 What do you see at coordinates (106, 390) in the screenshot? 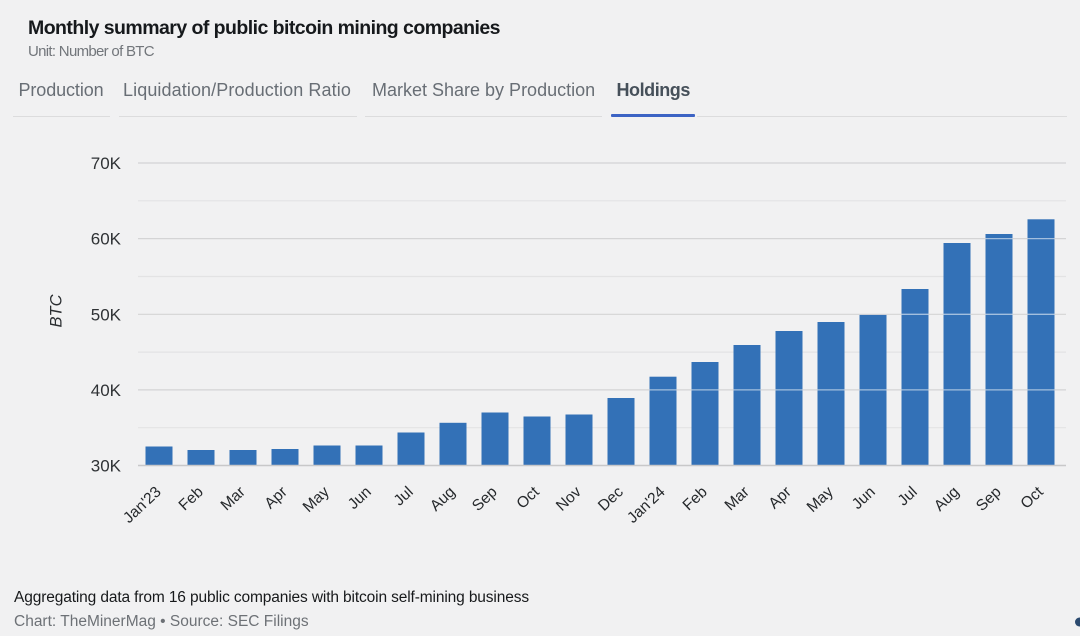
I see `svg-text: 40K` at bounding box center [106, 390].